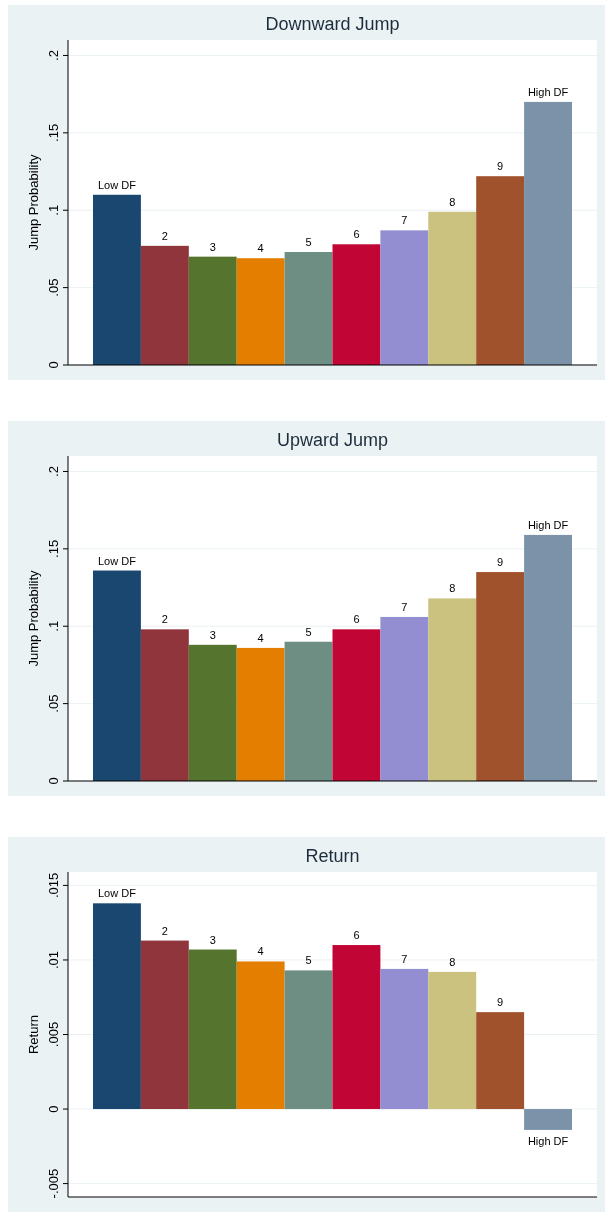  What do you see at coordinates (53, 1183) in the screenshot?
I see `y-tick-label: -.005` at bounding box center [53, 1183].